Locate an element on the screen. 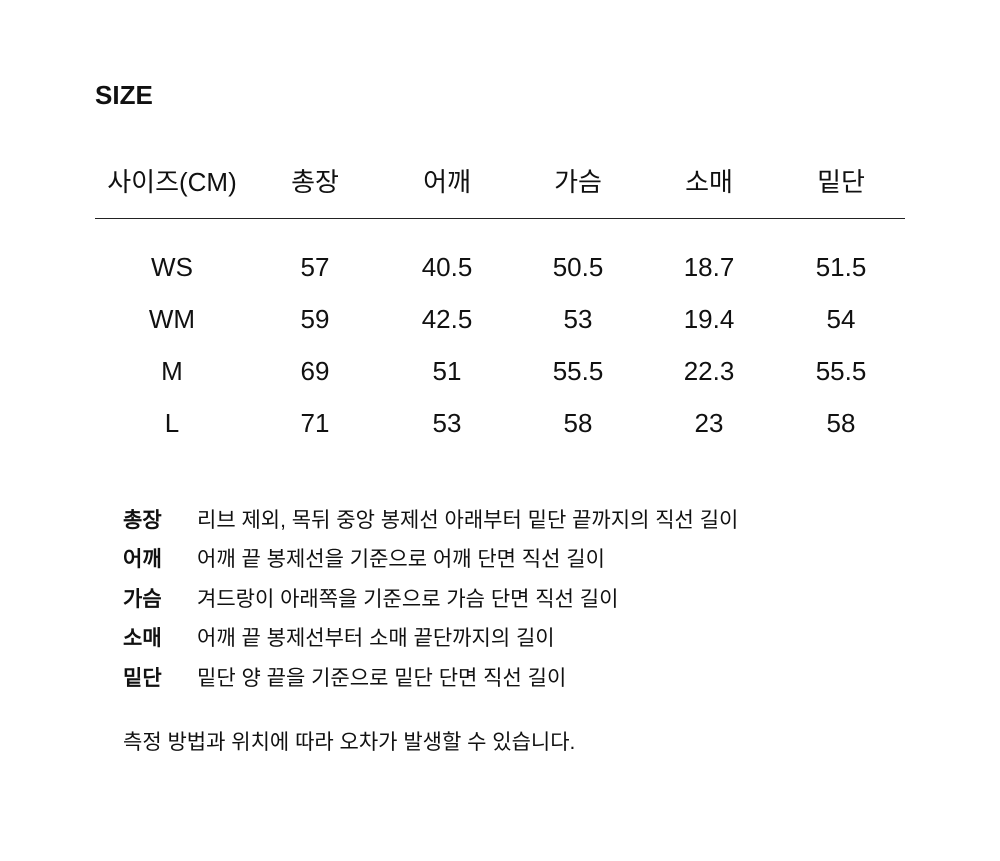 The image size is (1000, 861). table-cell: 50.5 is located at coordinates (578, 267).